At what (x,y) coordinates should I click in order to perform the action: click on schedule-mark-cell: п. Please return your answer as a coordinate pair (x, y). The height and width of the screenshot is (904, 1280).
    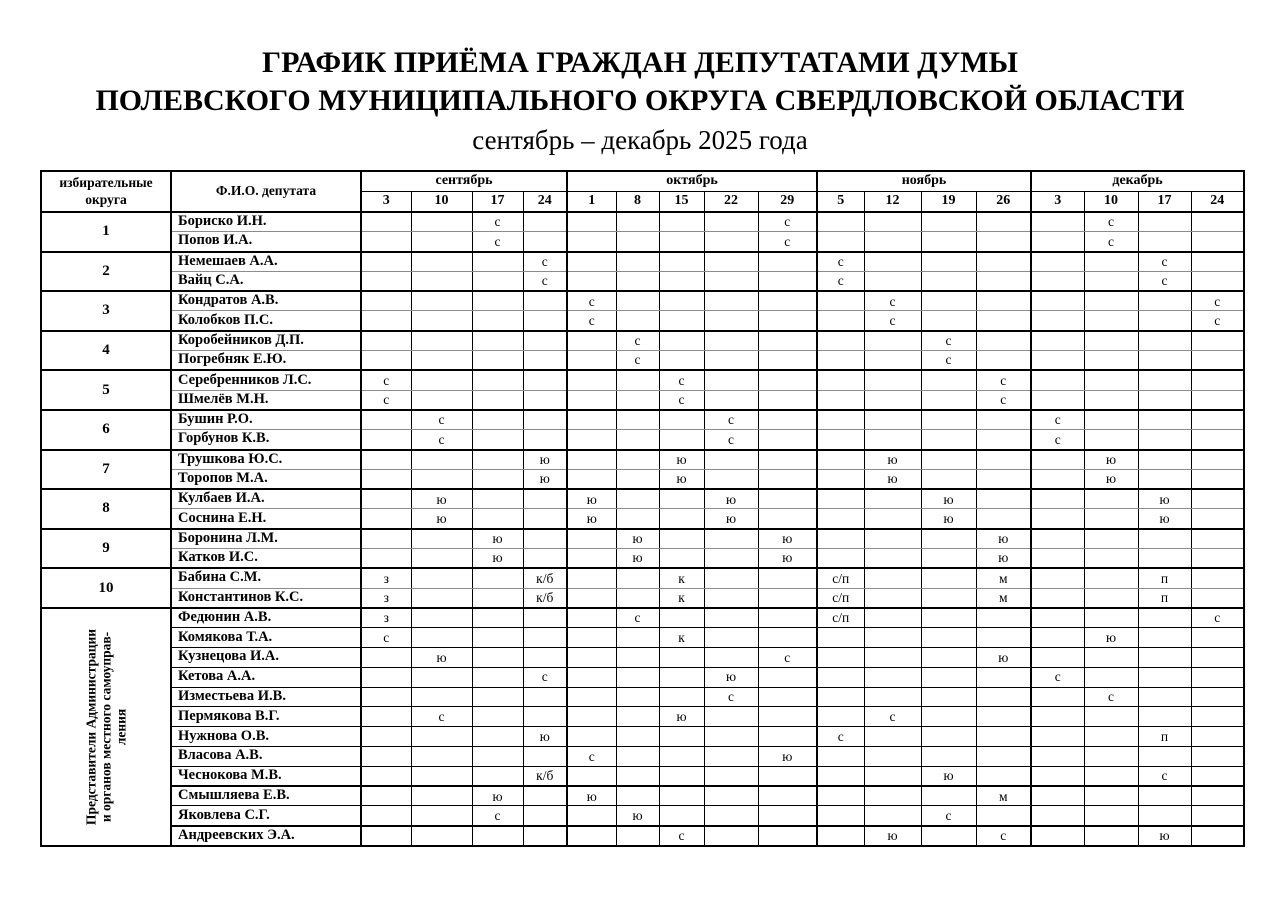
    Looking at the image, I should click on (1164, 578).